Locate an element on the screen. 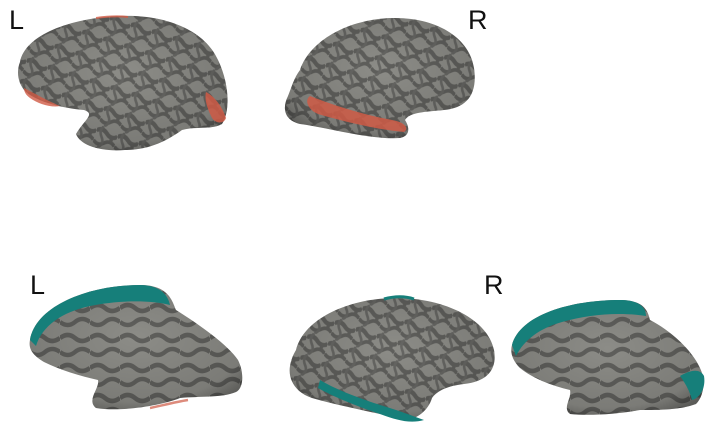  right-lateral-hemisphere-bottom is located at coordinates (392, 358).